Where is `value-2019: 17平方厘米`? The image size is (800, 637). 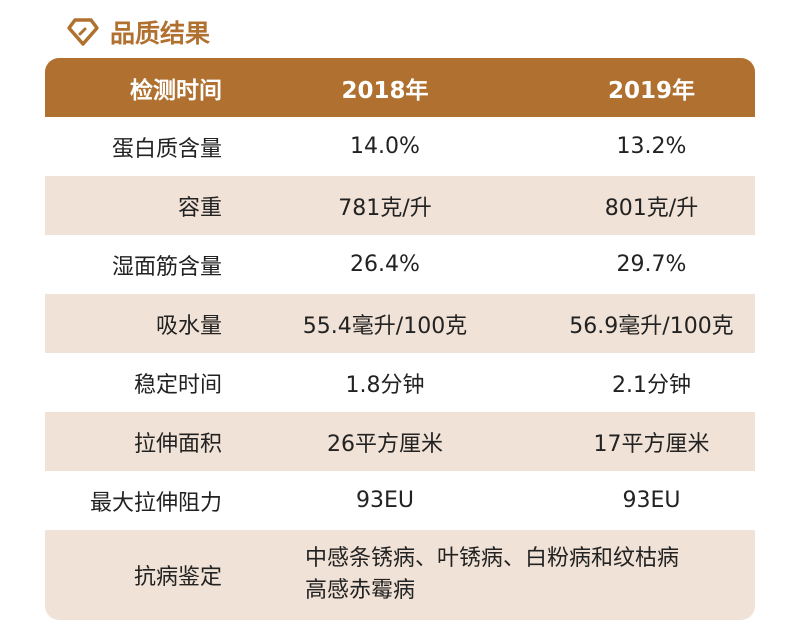
value-2019: 17平方厘米 is located at coordinates (651, 444).